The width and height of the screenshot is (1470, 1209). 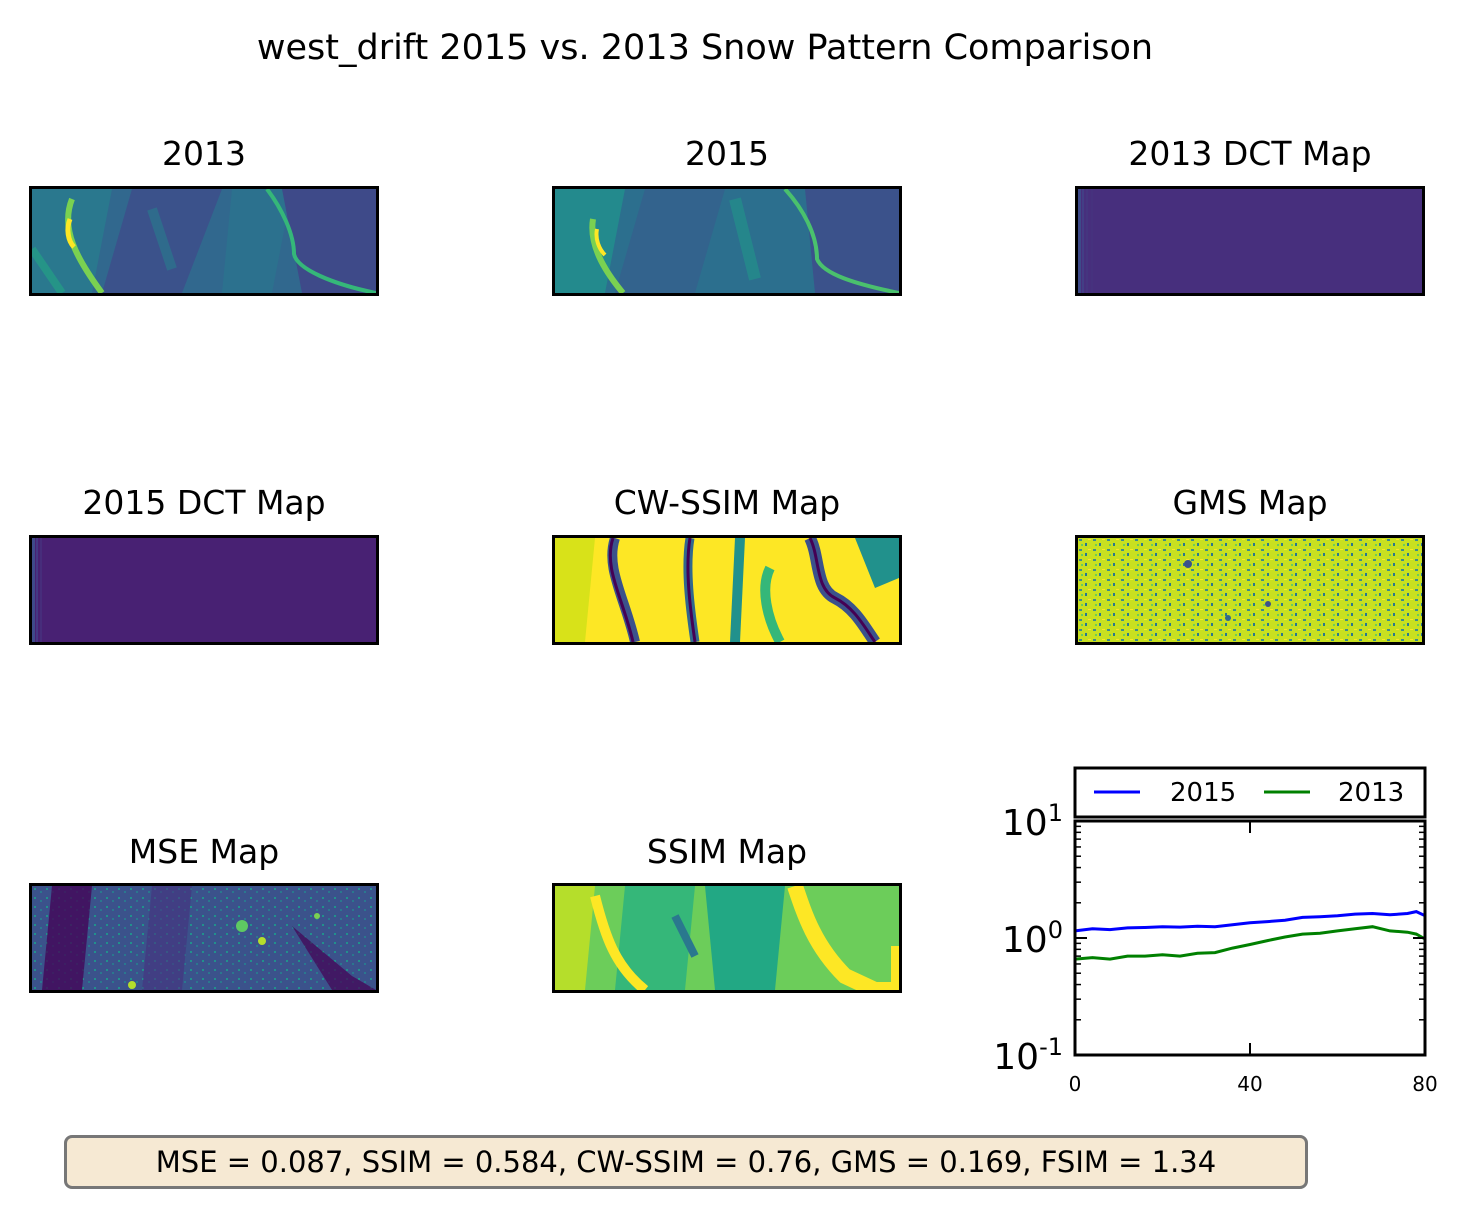 What do you see at coordinates (204, 938) in the screenshot?
I see `image-mse-map` at bounding box center [204, 938].